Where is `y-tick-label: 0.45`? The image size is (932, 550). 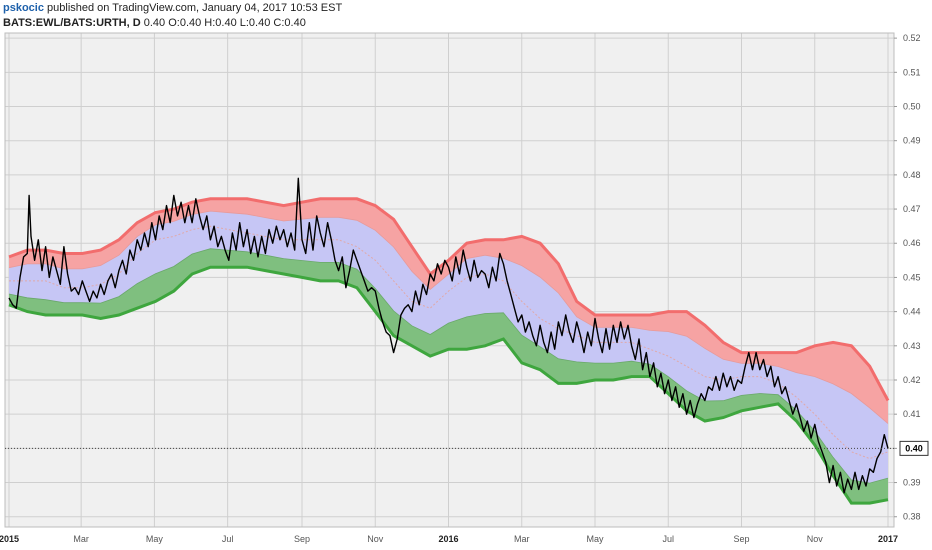
y-tick-label: 0.45 is located at coordinates (912, 277).